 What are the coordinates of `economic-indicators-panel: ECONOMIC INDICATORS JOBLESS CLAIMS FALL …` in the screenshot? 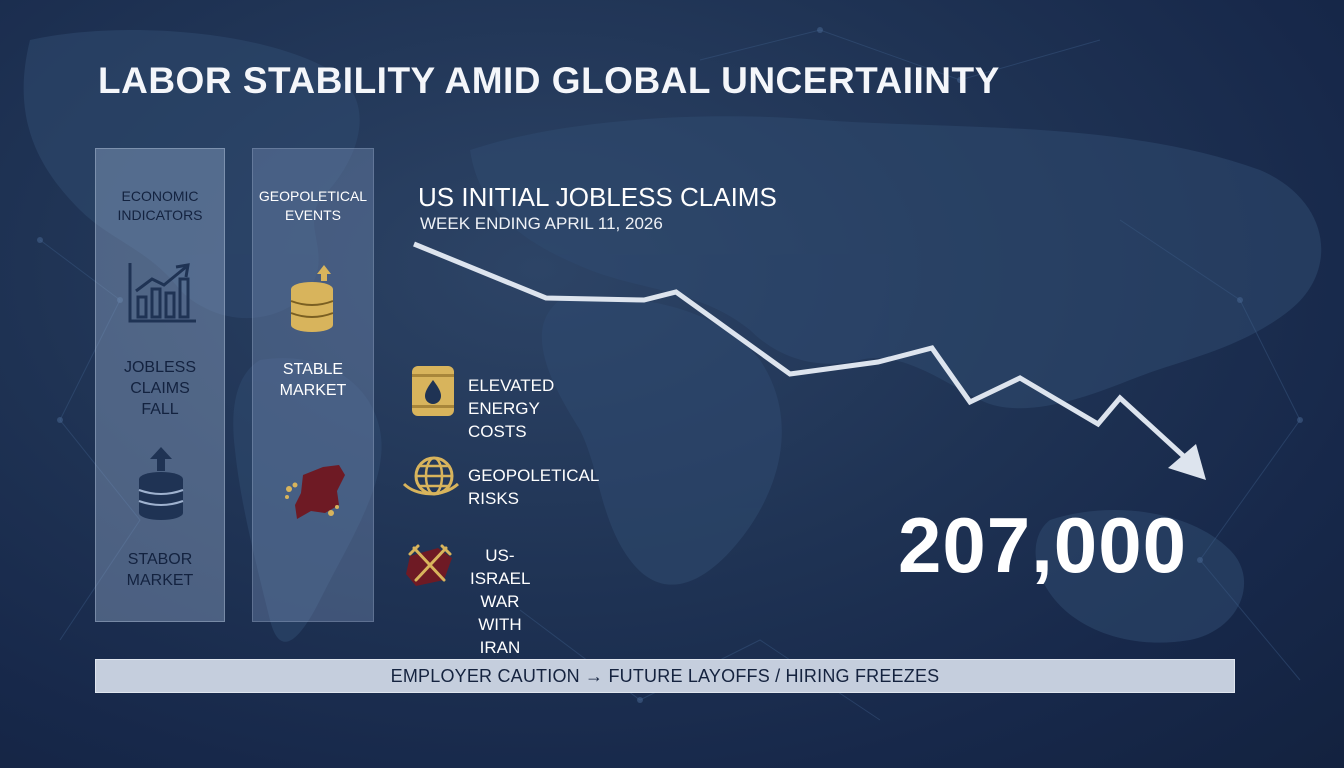 It's located at (160, 385).